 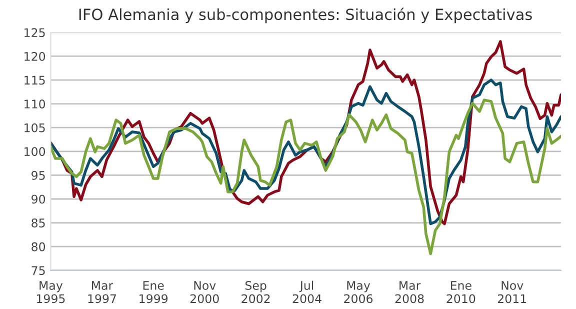 I want to click on x-tick-label: May 1995, so click(x=50, y=292).